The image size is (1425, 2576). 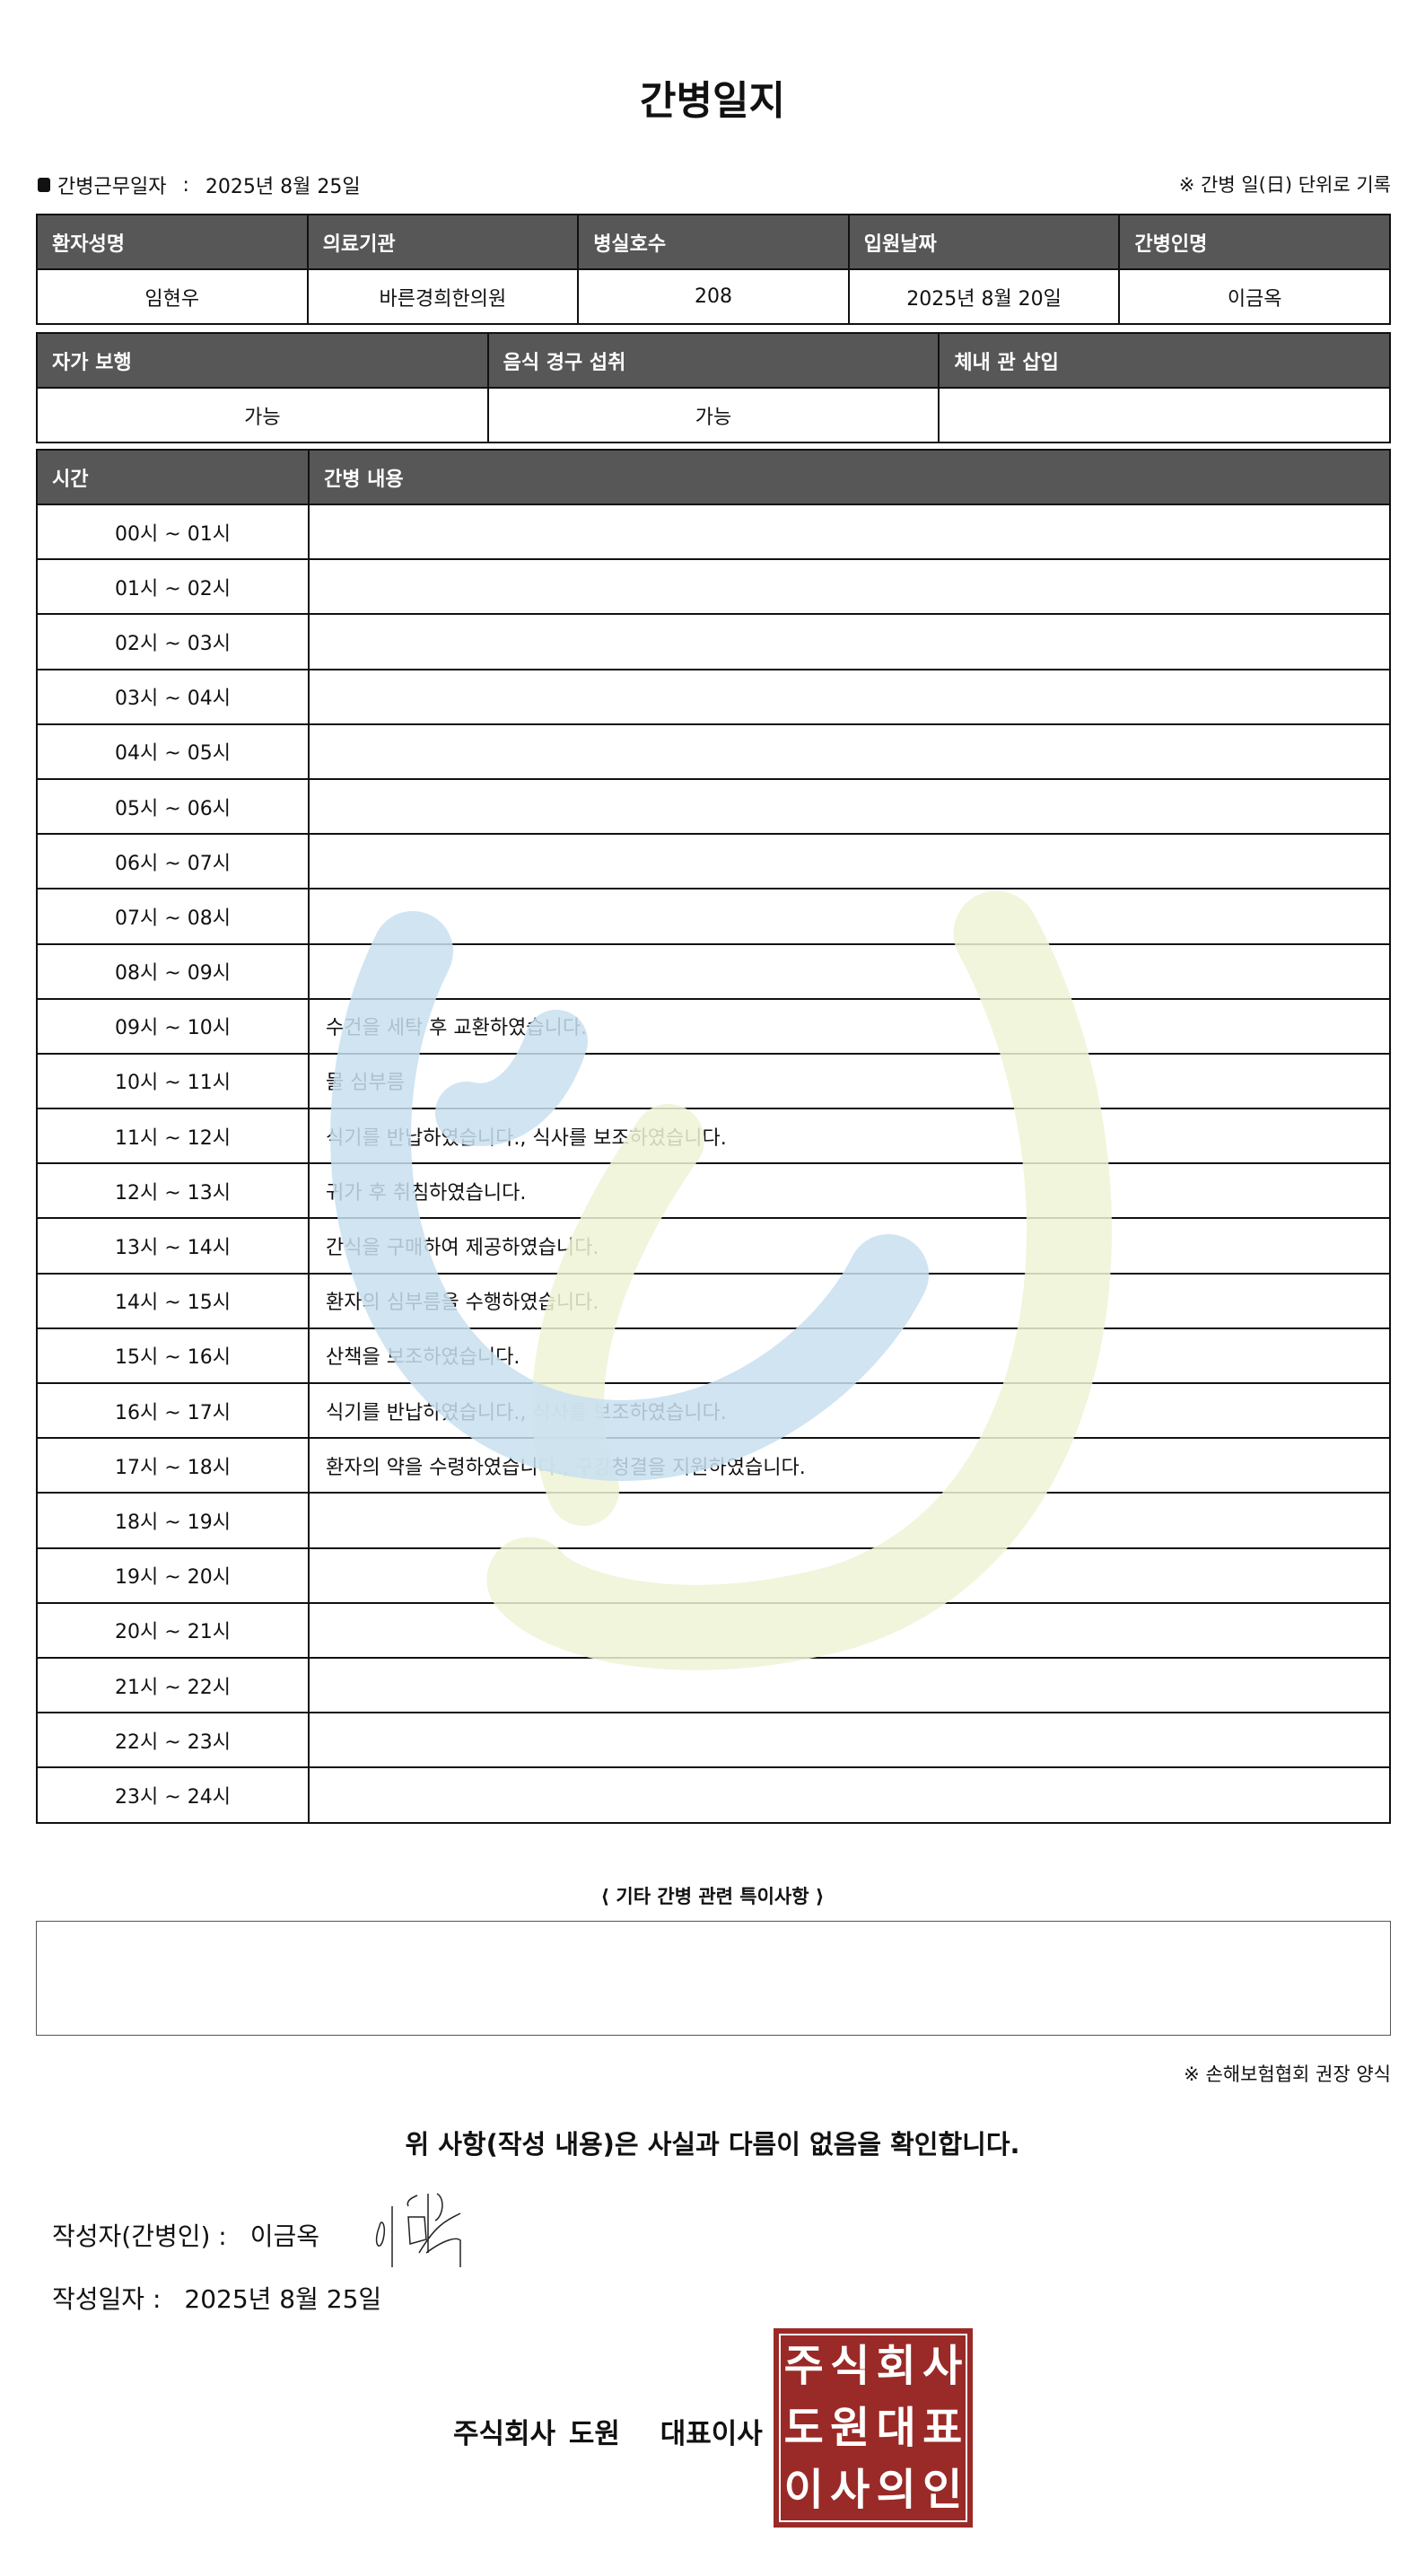 What do you see at coordinates (107, 2299) in the screenshot?
I see `write-date-label: 작성일자 :` at bounding box center [107, 2299].